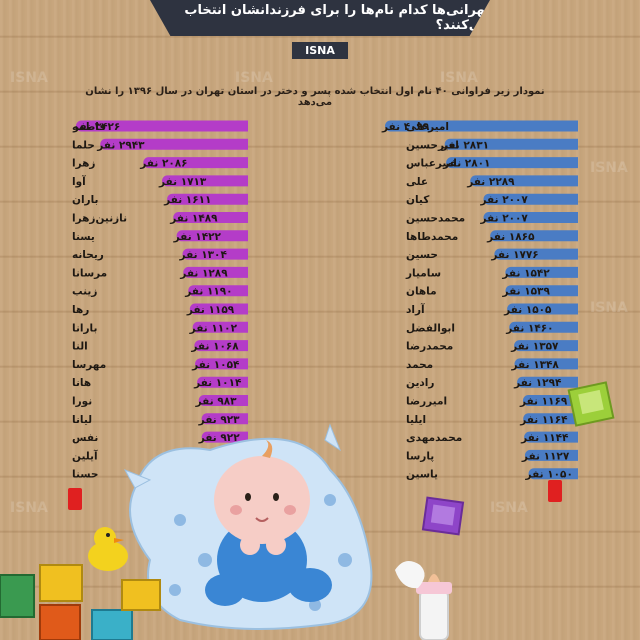 The image size is (640, 640). What do you see at coordinates (217, 383) in the screenshot?
I see `girls-value-label: ۱۰۱۴ نفر` at bounding box center [217, 383].